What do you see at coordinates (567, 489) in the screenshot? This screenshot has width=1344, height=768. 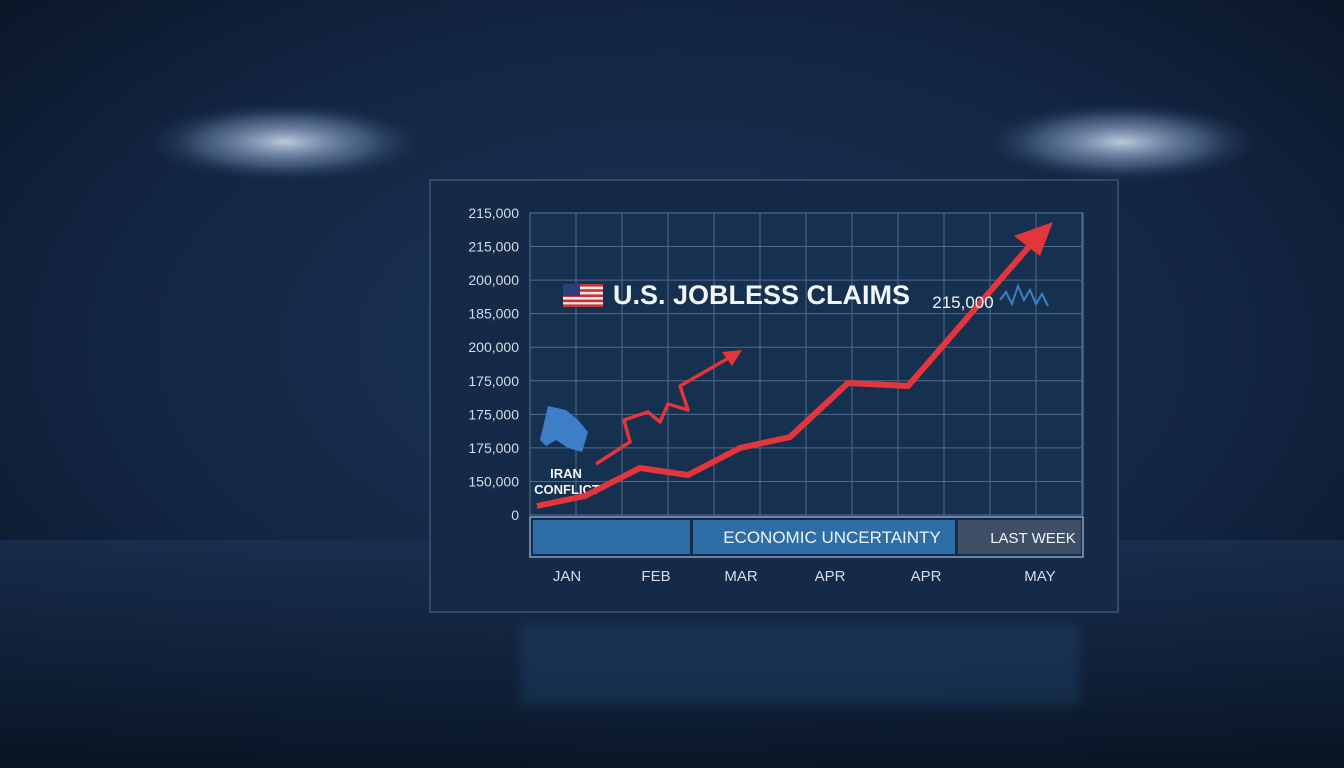 I see `annotation: CONFLICT` at bounding box center [567, 489].